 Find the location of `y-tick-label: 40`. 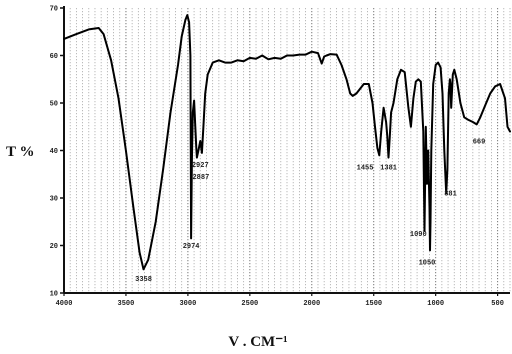

y-tick-label: 40 is located at coordinates (54, 152).